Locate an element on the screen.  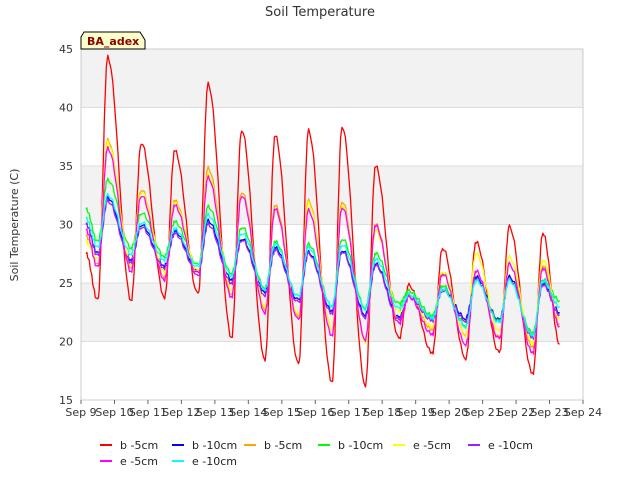
y-axis-ticks: 15 20 25 30 35 40 45 is located at coordinates (66, 225).